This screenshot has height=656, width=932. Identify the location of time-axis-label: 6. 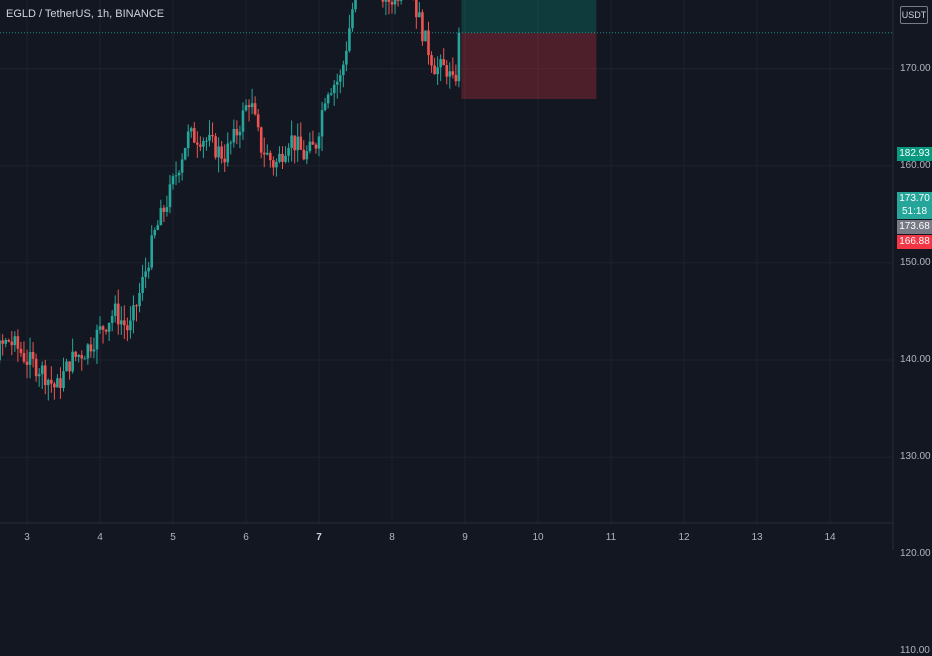
(246, 537).